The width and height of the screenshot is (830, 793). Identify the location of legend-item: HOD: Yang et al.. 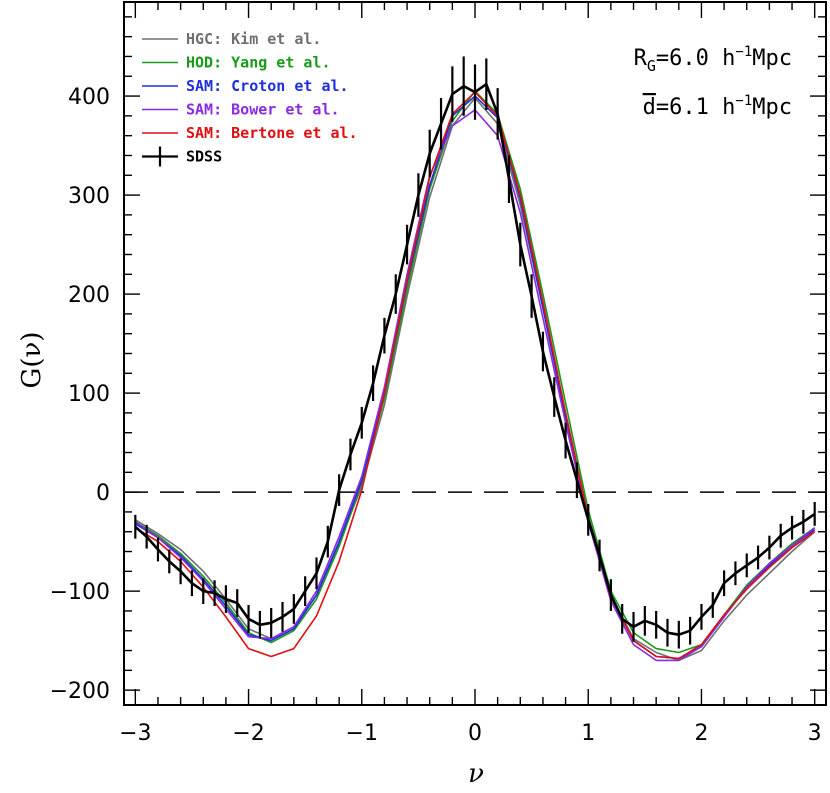
(236, 63).